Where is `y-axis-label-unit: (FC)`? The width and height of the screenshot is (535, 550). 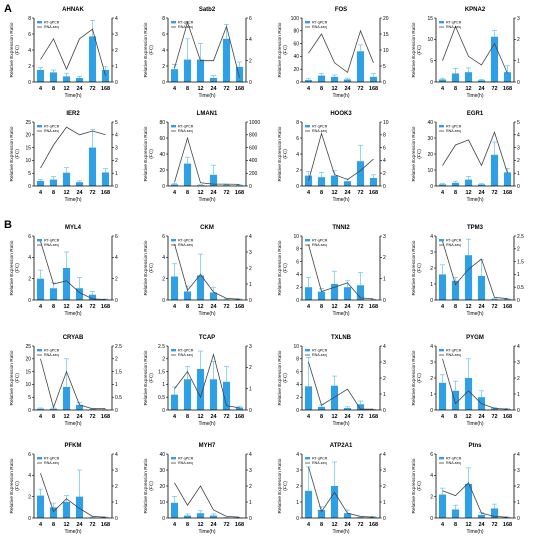 y-axis-label-unit: (FC) is located at coordinates (420, 486).